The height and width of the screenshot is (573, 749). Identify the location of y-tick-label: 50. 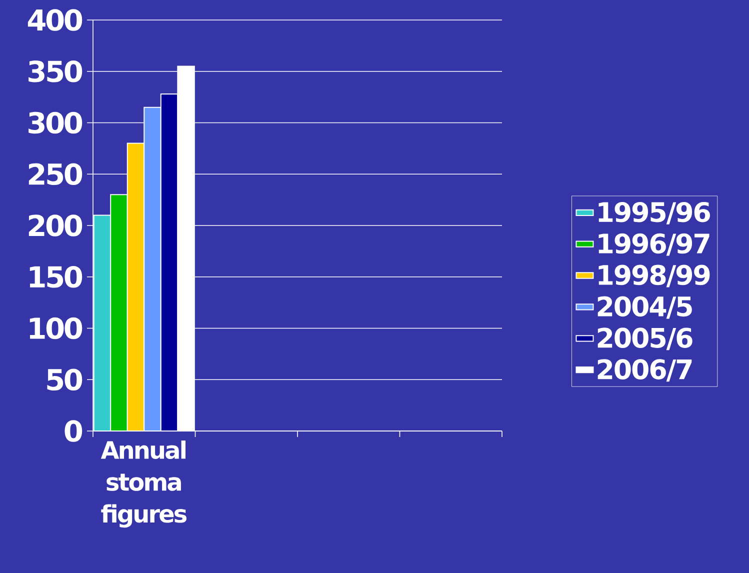
(64, 379).